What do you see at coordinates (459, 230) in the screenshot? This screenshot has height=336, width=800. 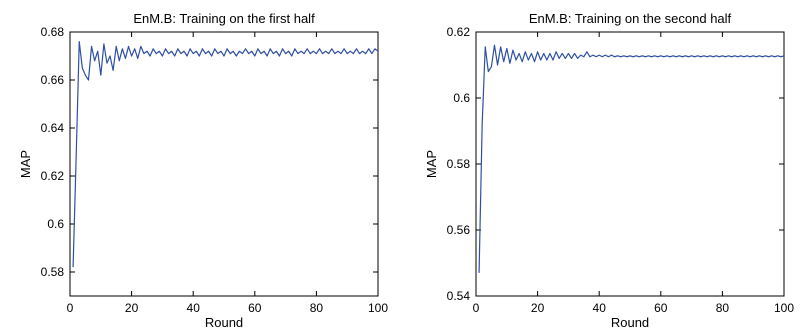 I see `y-tick-label: 0.56` at bounding box center [459, 230].